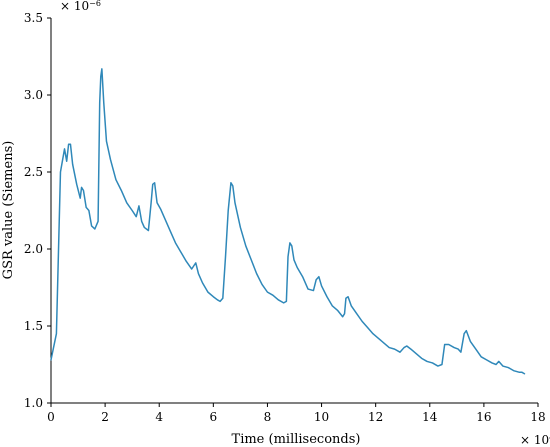 Image resolution: width=550 pixels, height=447 pixels. I want to click on x-axis-title: Time (milliseconds), so click(296, 439).